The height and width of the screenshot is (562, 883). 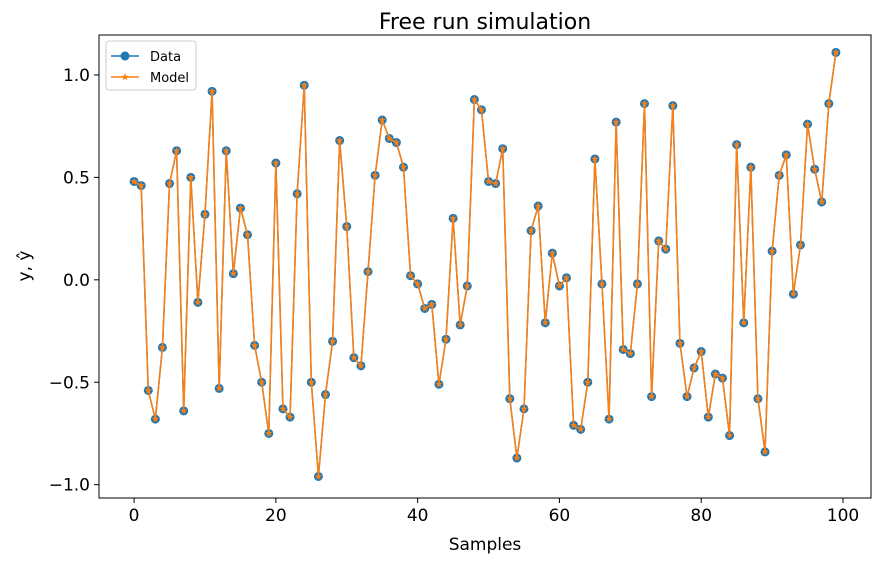 What do you see at coordinates (169, 78) in the screenshot?
I see `legend-model-label: Model` at bounding box center [169, 78].